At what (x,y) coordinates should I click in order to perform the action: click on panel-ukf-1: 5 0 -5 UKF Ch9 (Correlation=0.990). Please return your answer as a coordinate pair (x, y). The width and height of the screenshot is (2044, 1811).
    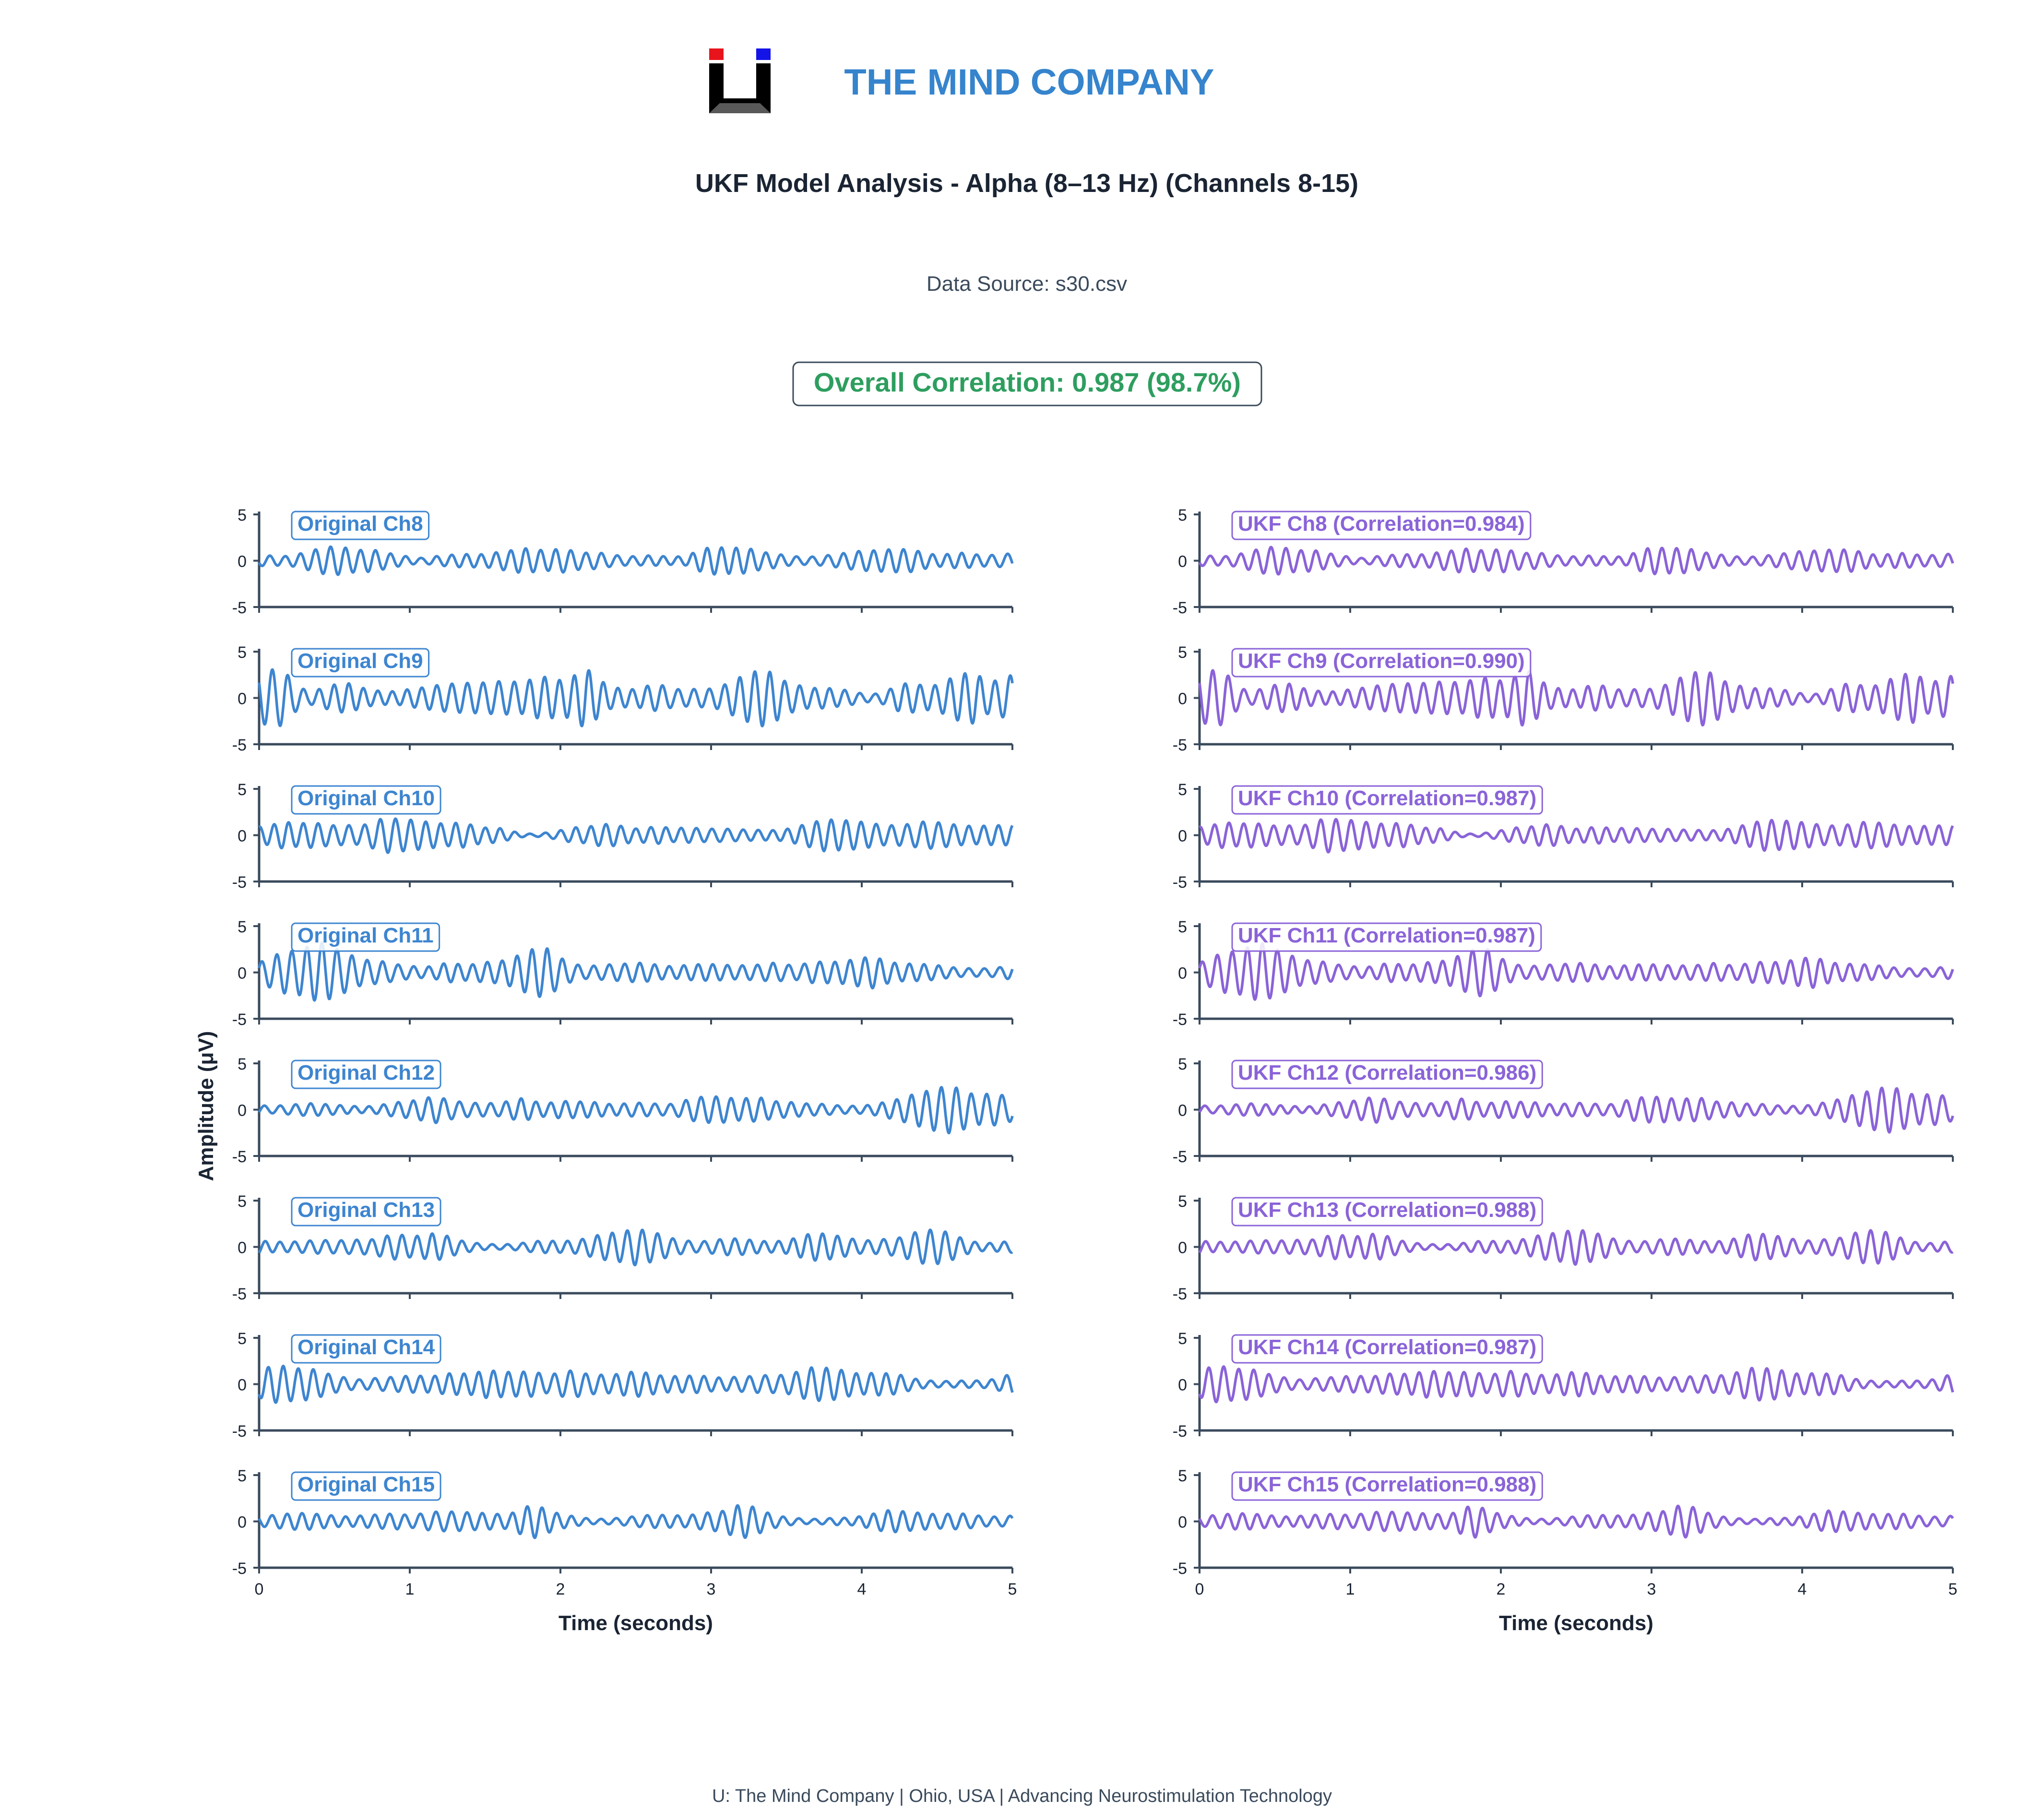
    Looking at the image, I should click on (1563, 698).